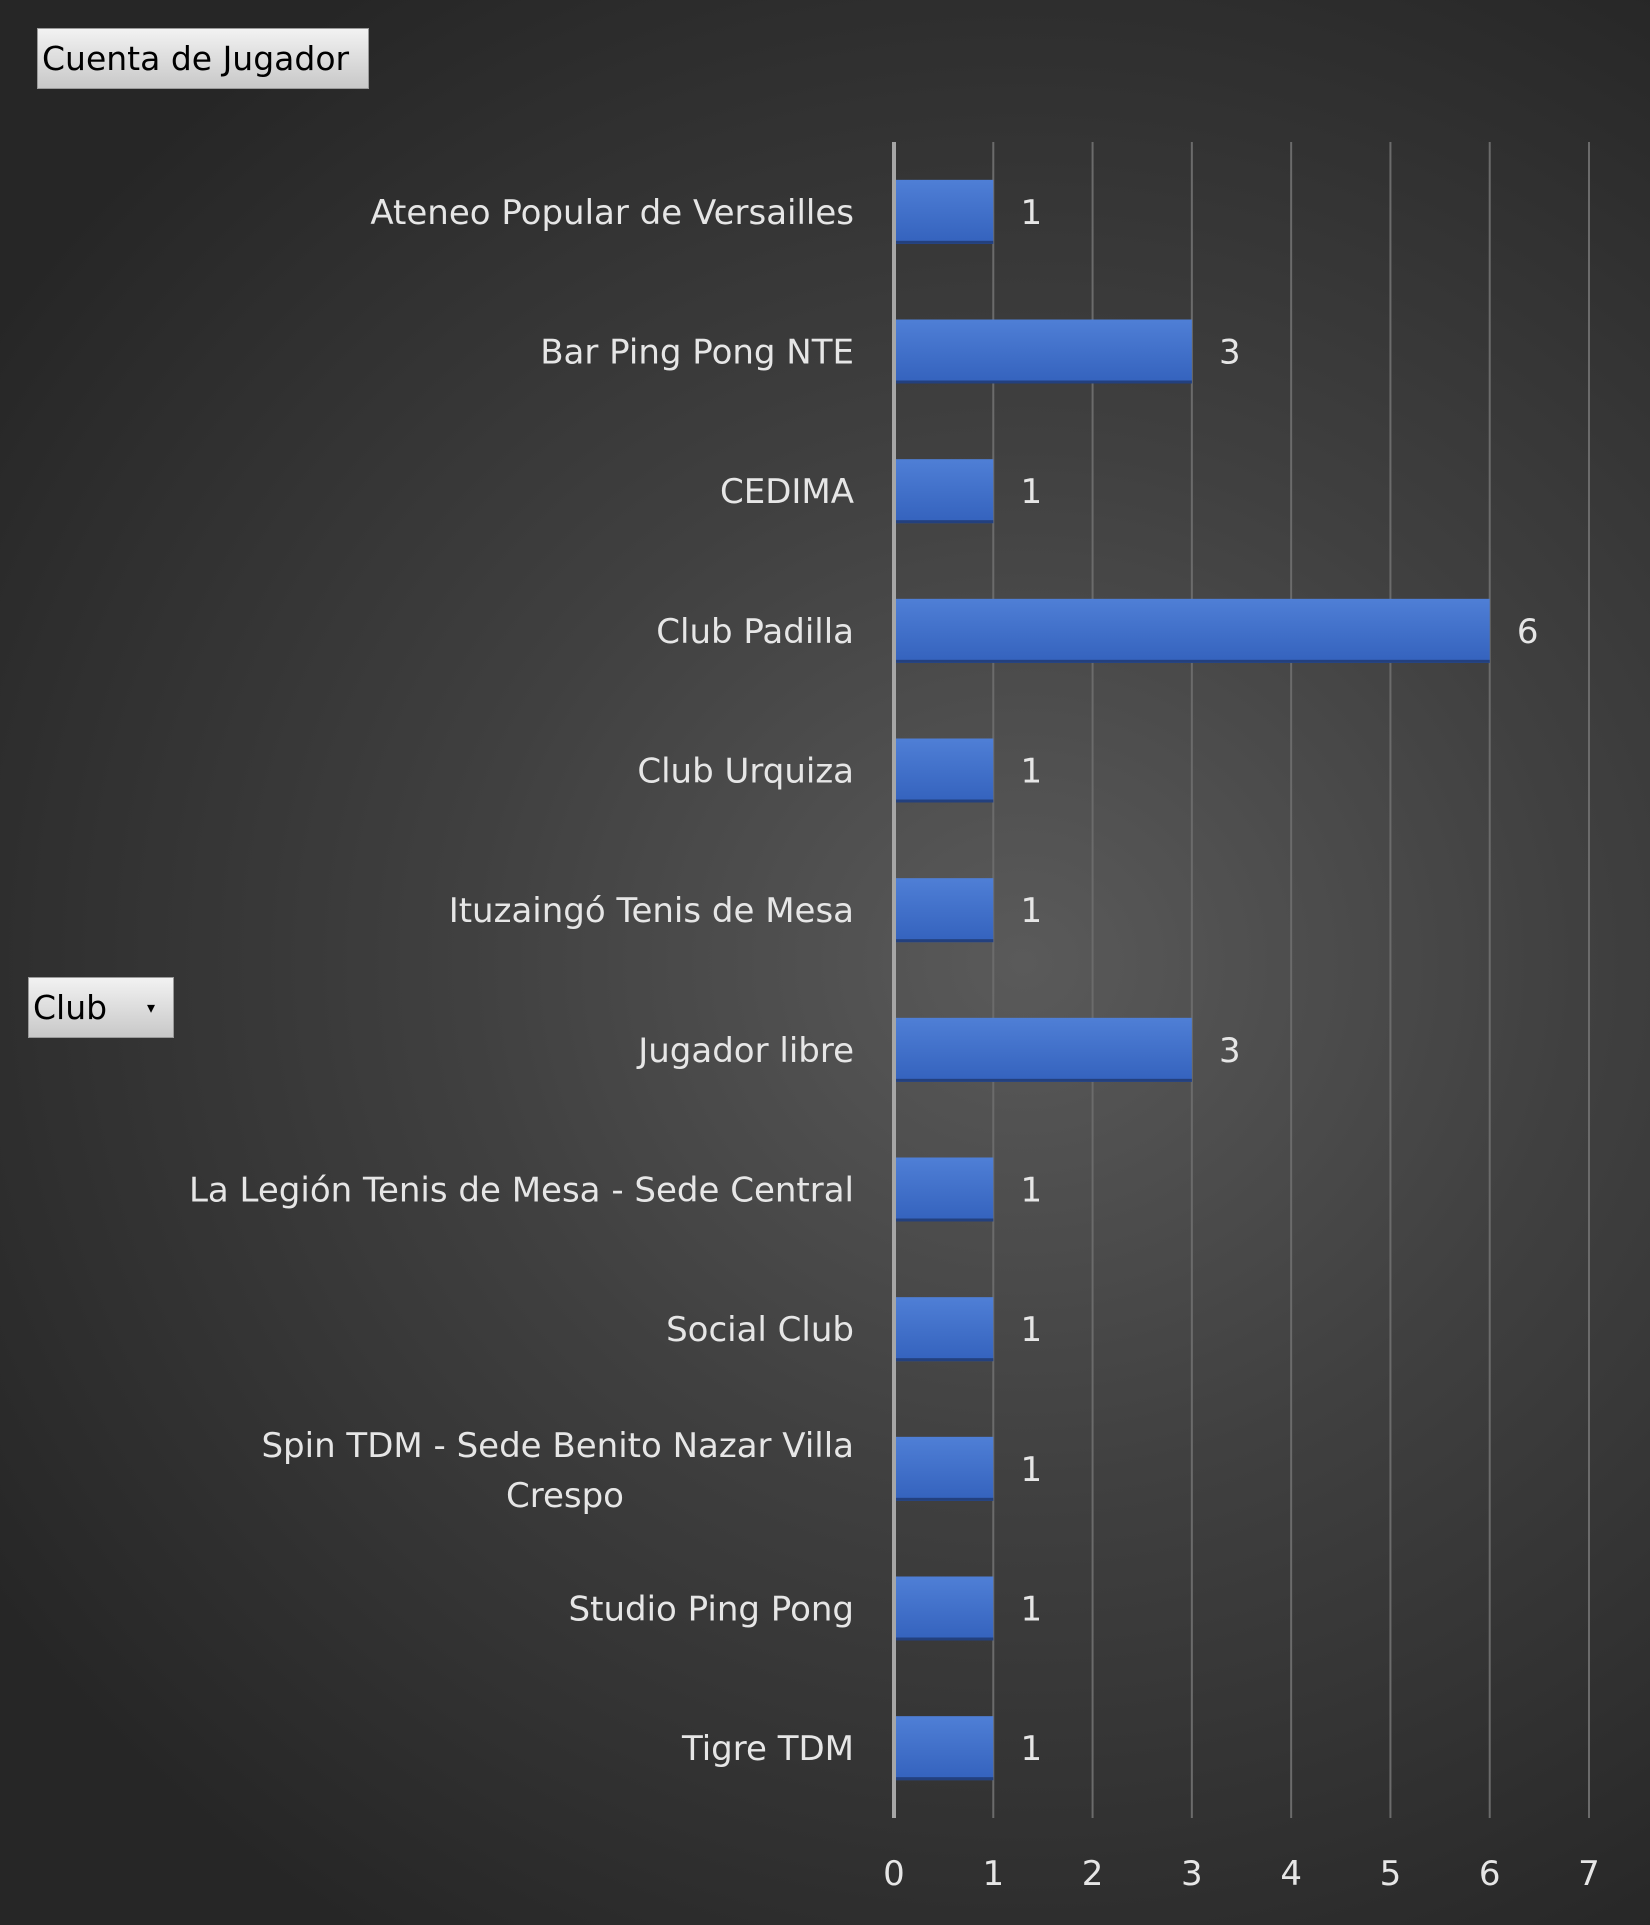 The image size is (1650, 1925). I want to click on x-tick-label-1: 1, so click(993, 1874).